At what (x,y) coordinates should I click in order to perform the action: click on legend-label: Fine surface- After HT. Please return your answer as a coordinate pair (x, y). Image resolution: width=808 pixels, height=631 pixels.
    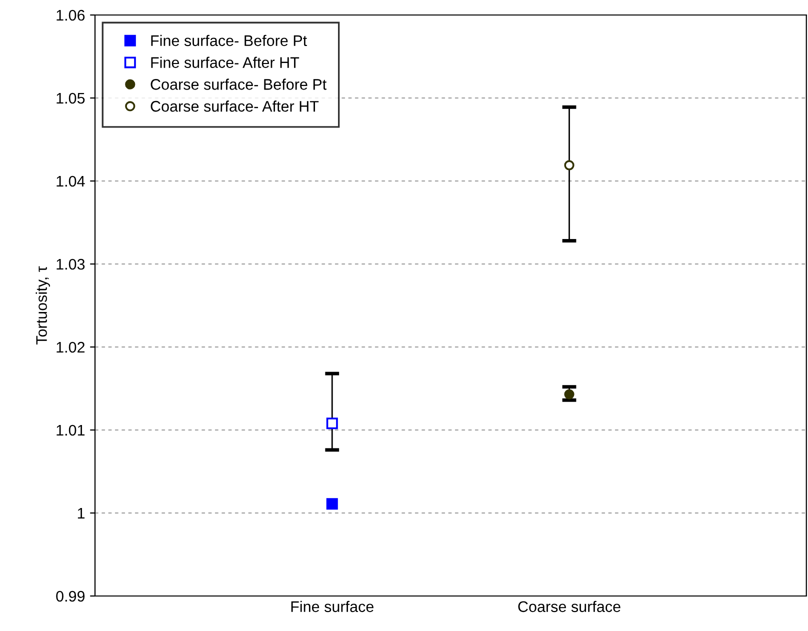
    Looking at the image, I should click on (225, 62).